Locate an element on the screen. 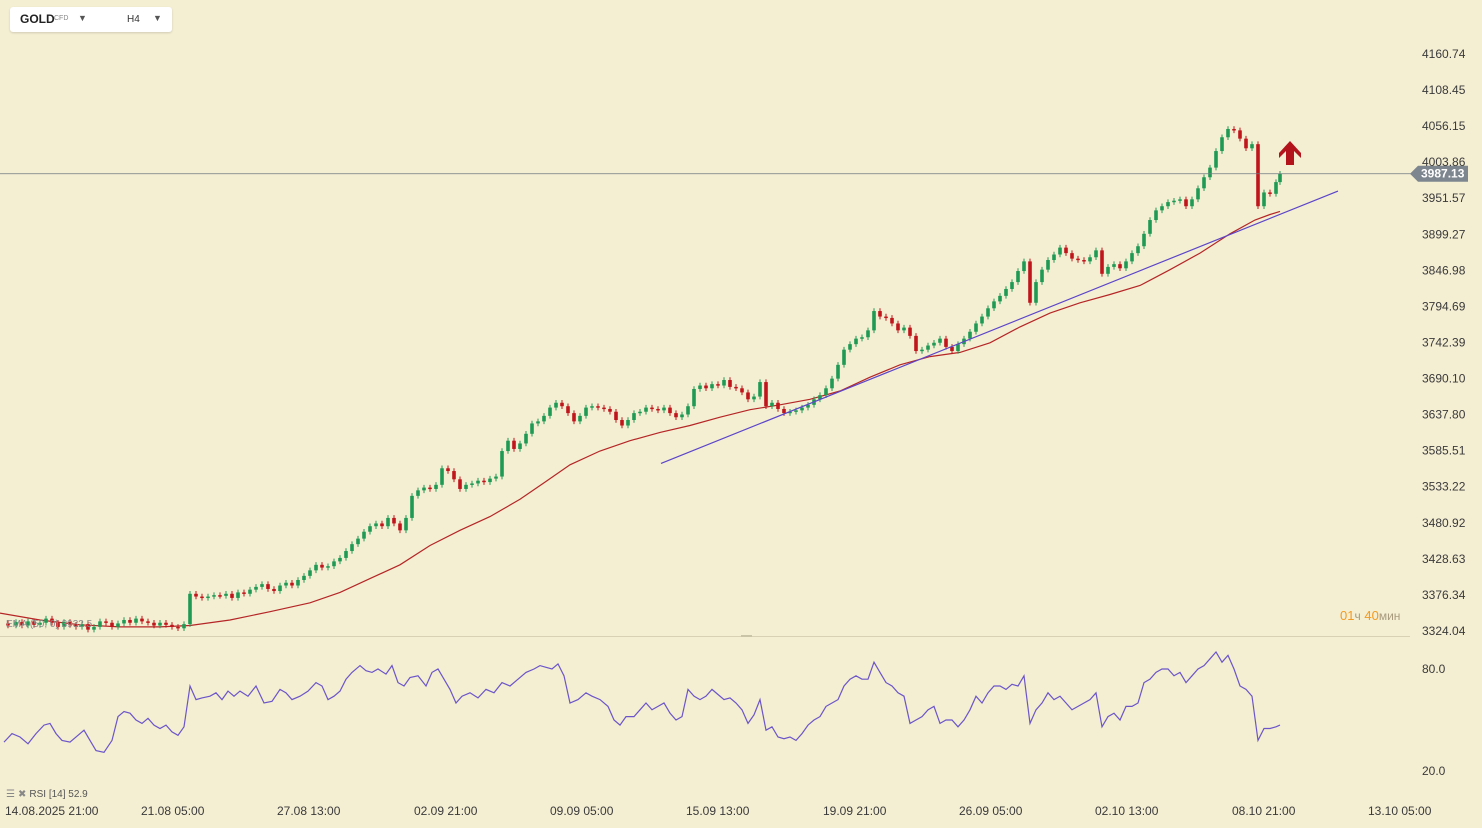 This screenshot has height=828, width=1482. price-tag-bg is located at coordinates (1439, 173).